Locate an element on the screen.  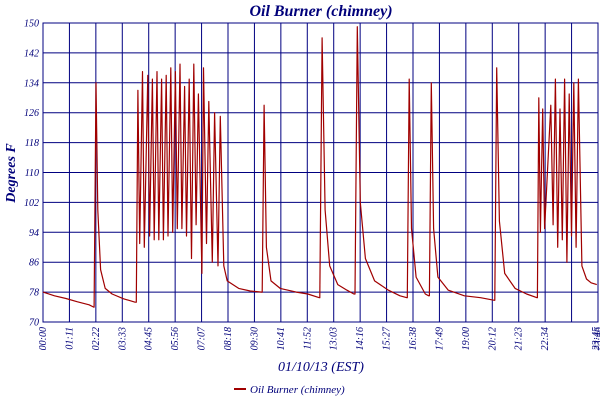
x-tick-label: 14:16 is located at coordinates (360, 338).